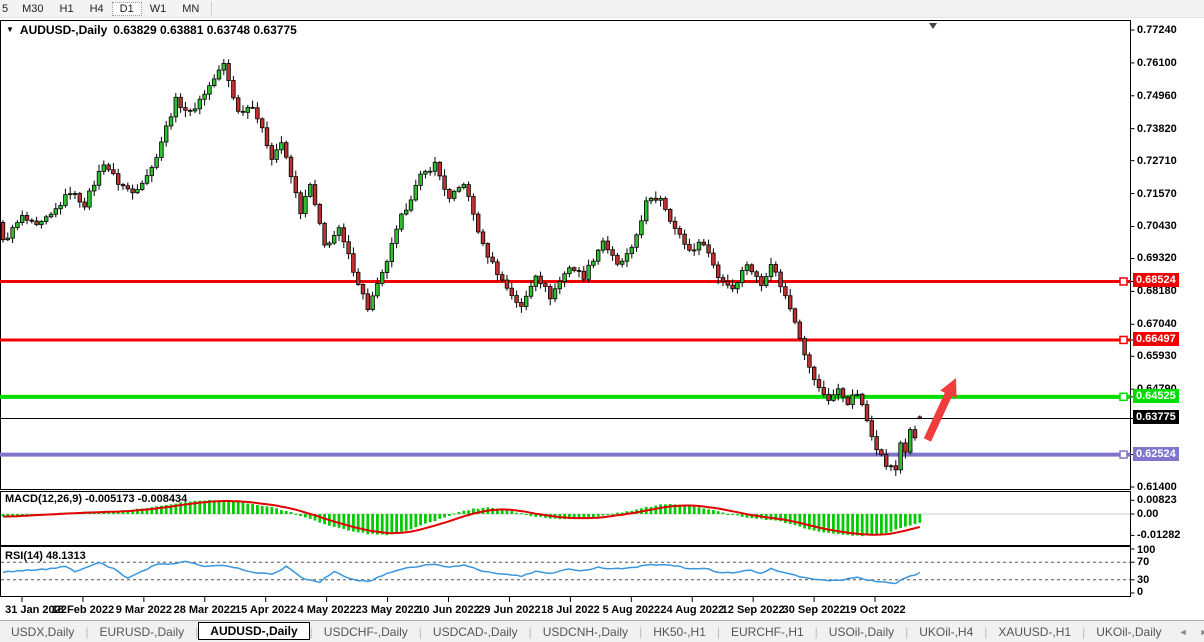 This screenshot has width=1204, height=642. Describe the element at coordinates (753, 610) in the screenshot. I see `date-label: 12 Sep 2022` at that location.